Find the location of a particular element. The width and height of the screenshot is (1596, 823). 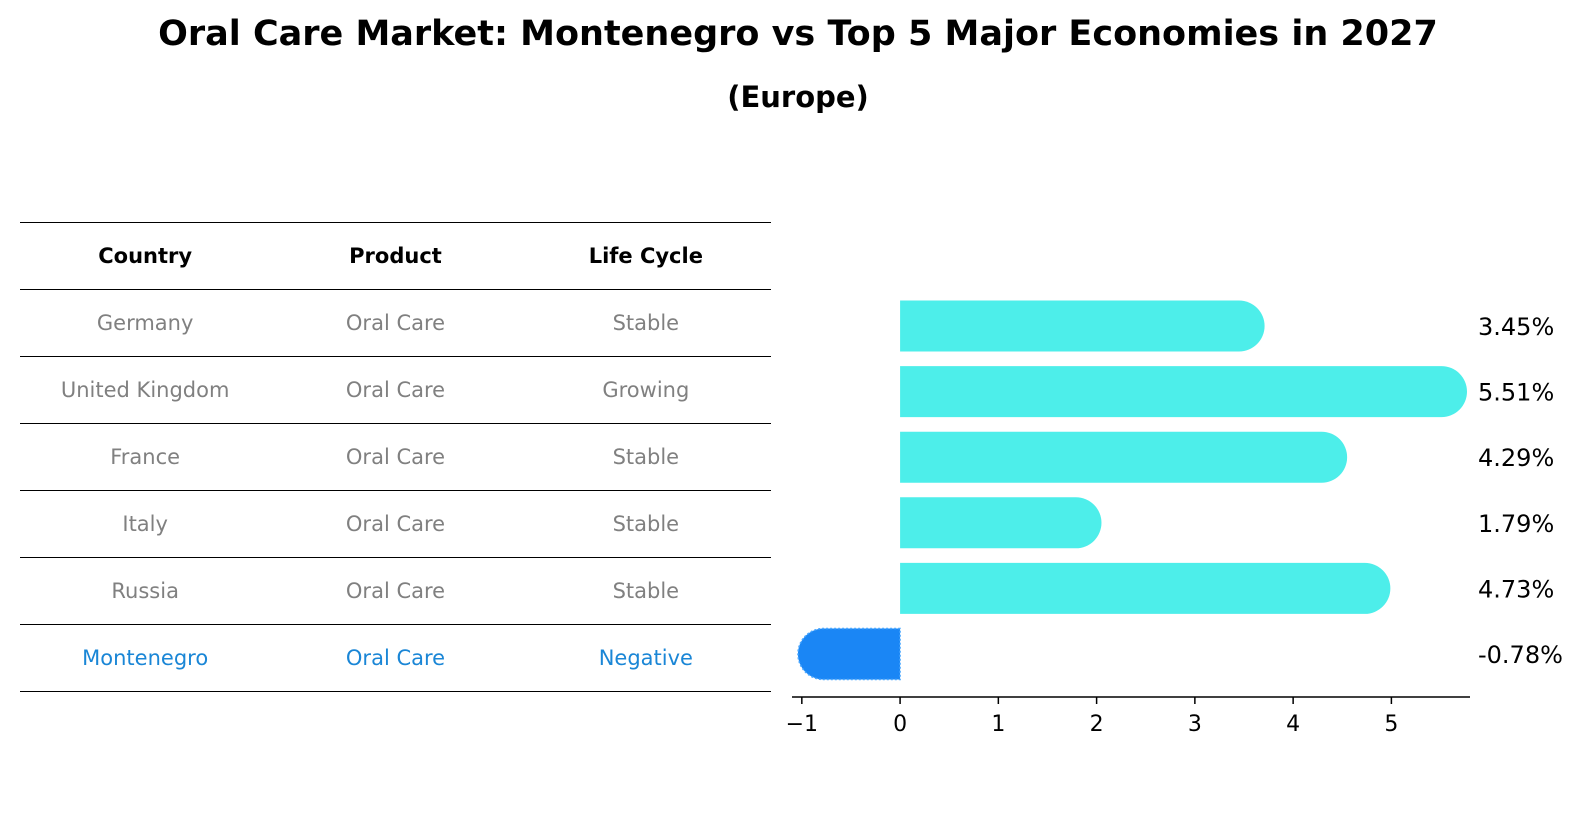

x-tick-label: 4 is located at coordinates (1293, 724).